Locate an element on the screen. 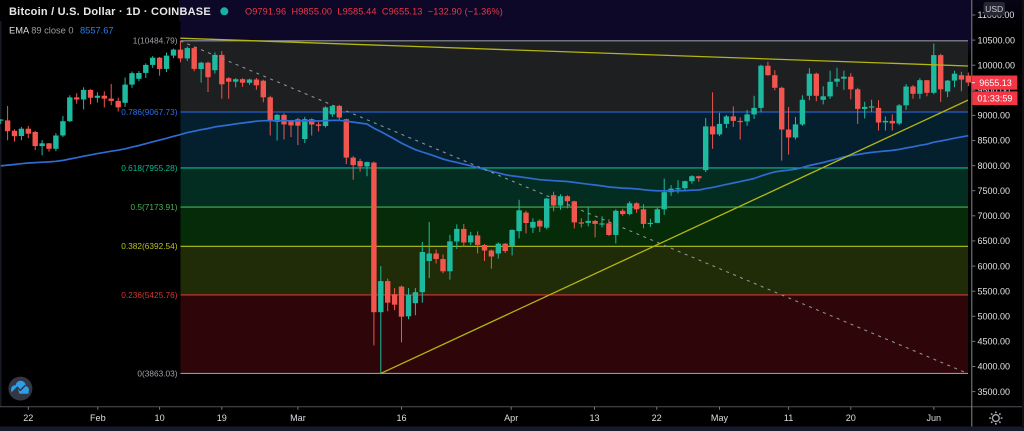 The width and height of the screenshot is (1024, 431). svg-text: 10000.00 is located at coordinates (997, 65).